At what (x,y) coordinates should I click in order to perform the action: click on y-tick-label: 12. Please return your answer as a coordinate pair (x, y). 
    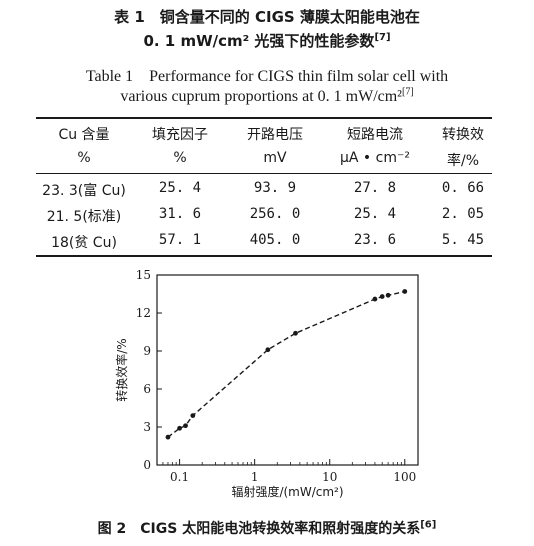
    Looking at the image, I should click on (143, 313).